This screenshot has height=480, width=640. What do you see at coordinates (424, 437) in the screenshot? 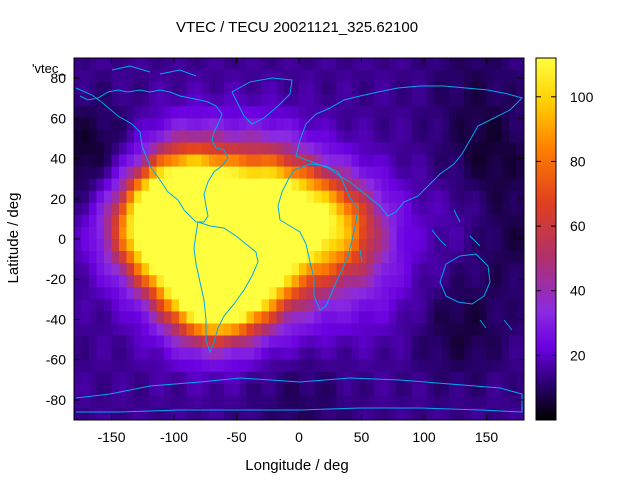
I see `x-tick-label: 100` at bounding box center [424, 437].